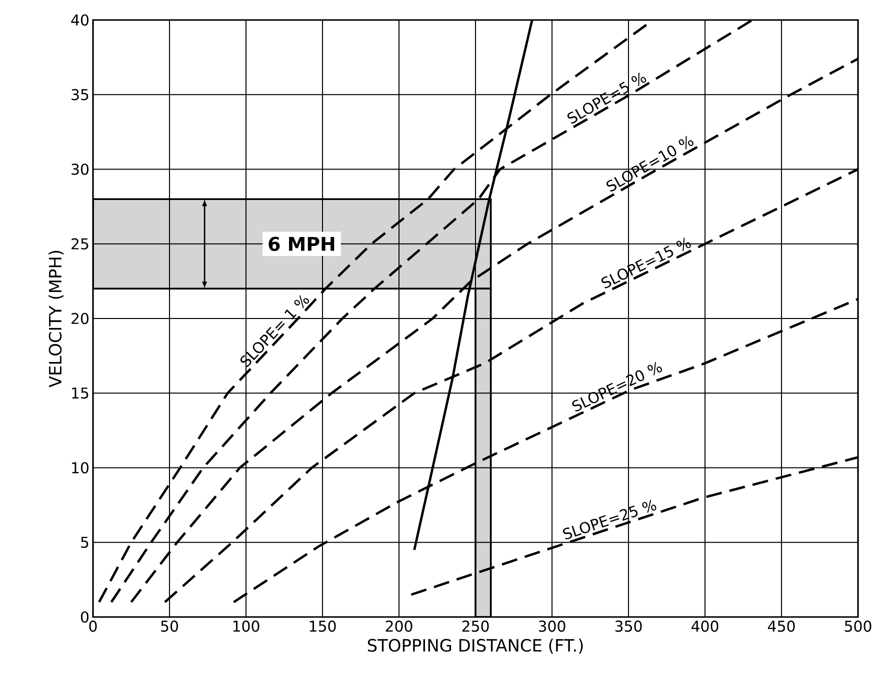  Describe the element at coordinates (246, 626) in the screenshot. I see `x-tick-label: 100` at that location.